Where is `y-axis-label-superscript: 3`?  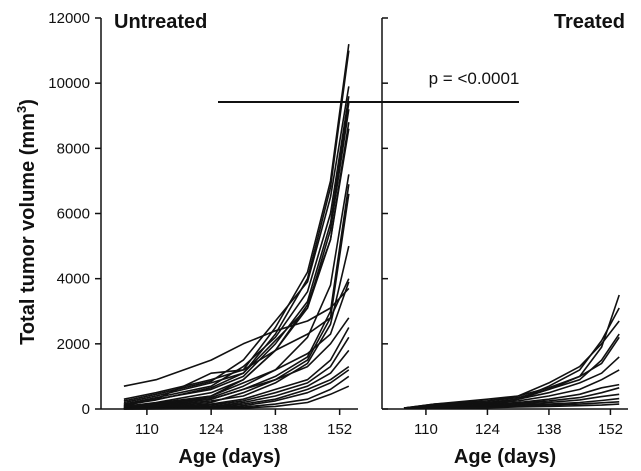 y-axis-label-superscript: 3 is located at coordinates (21, 109).